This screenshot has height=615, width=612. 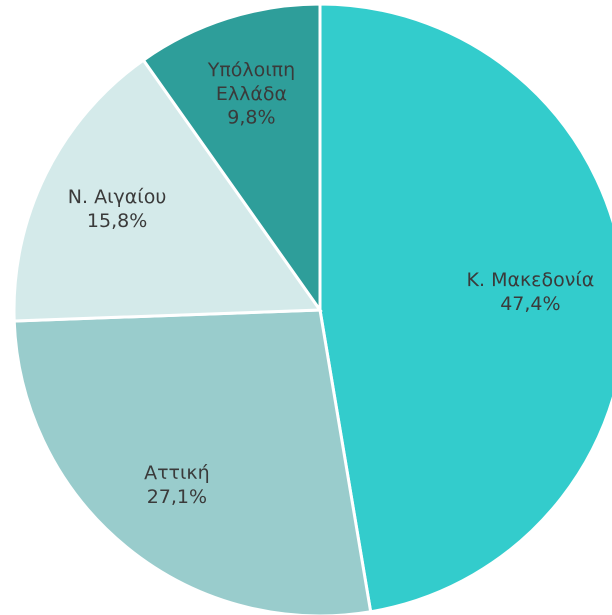 What do you see at coordinates (177, 497) in the screenshot?
I see `value-label: 27,1%` at bounding box center [177, 497].